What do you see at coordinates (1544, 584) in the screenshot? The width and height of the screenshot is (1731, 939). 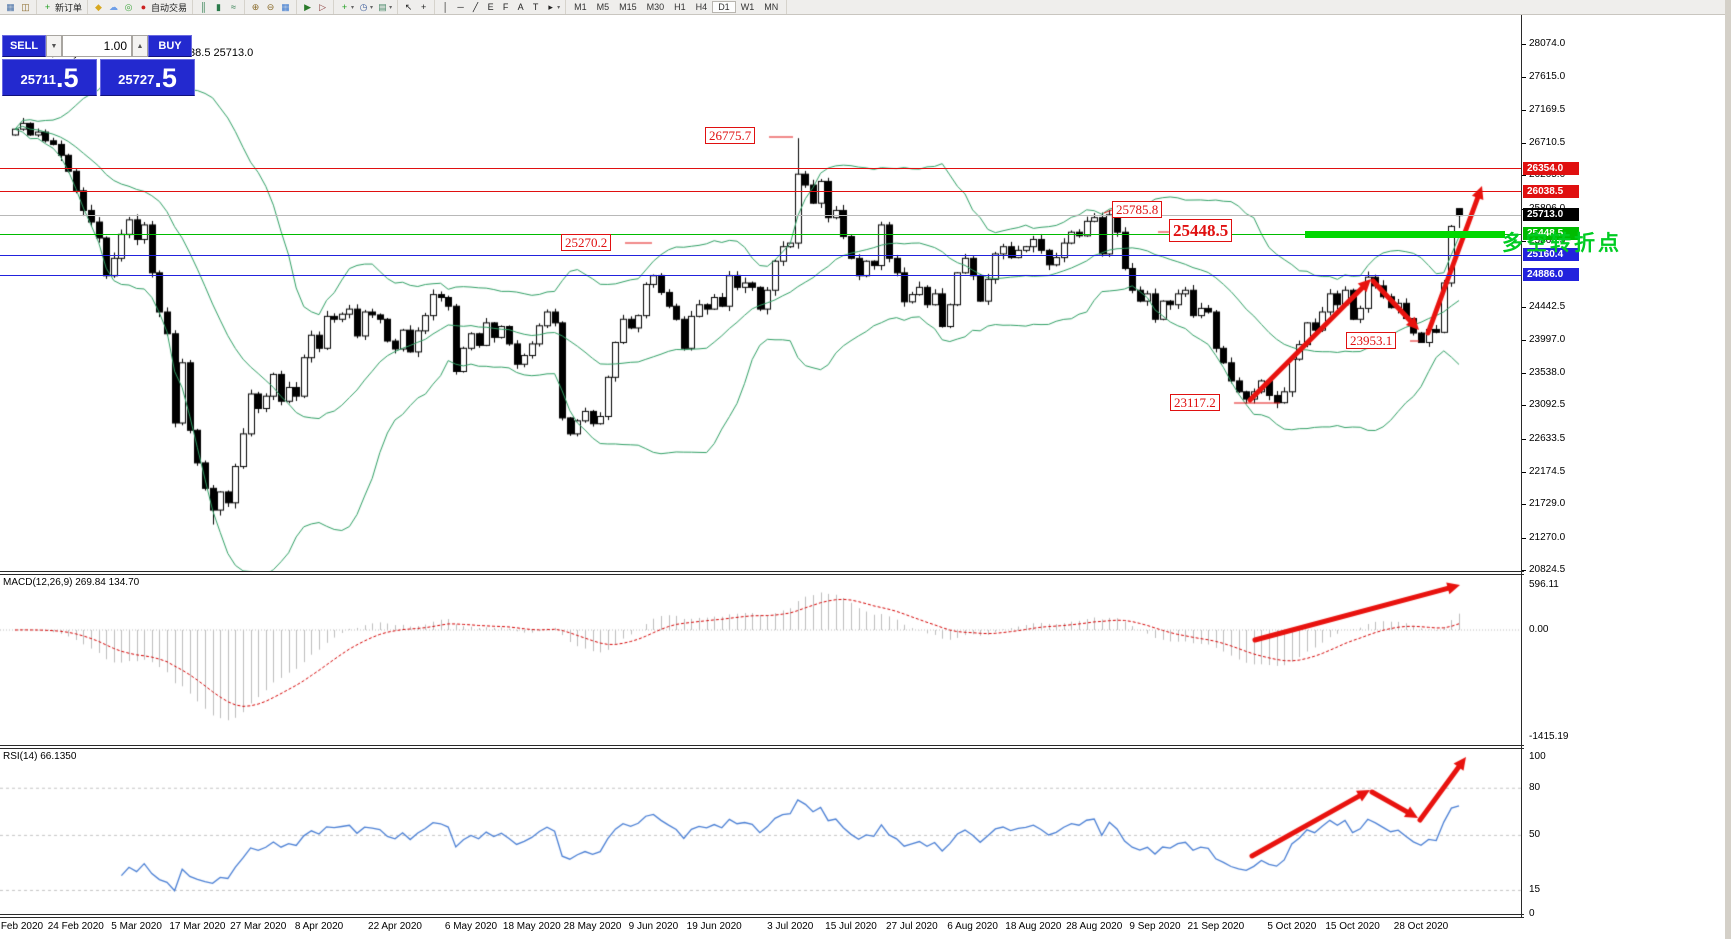 I see `macd-tick-596.11: 596.11` at bounding box center [1544, 584].